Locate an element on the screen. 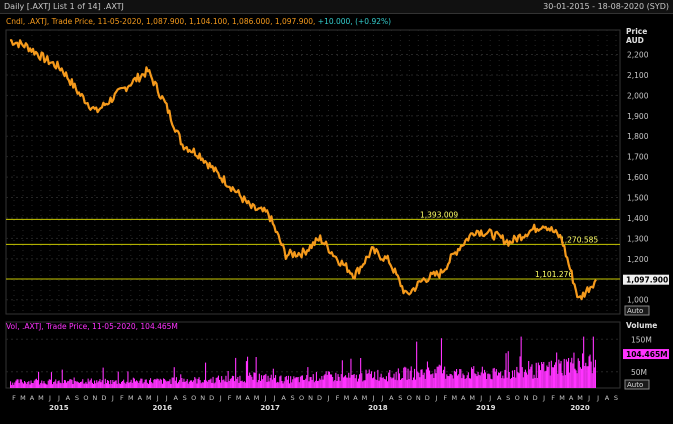 Image resolution: width=673 pixels, height=424 pixels. price-axis-label: AUD is located at coordinates (635, 40).